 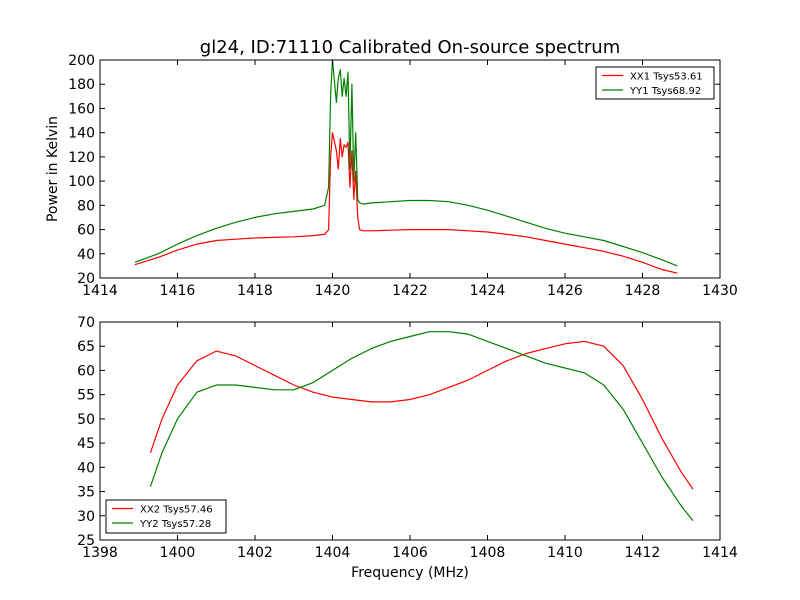 I want to click on x-tick-label: 1398, so click(x=100, y=553).